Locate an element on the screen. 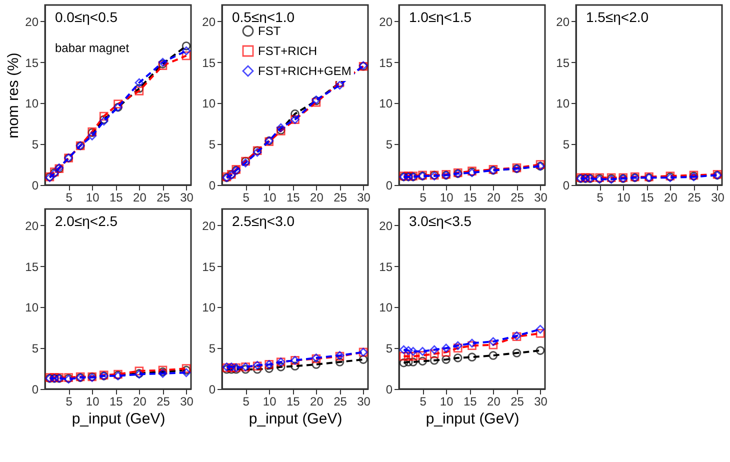  y-axis-title: mom res (%) is located at coordinates (13, 95).